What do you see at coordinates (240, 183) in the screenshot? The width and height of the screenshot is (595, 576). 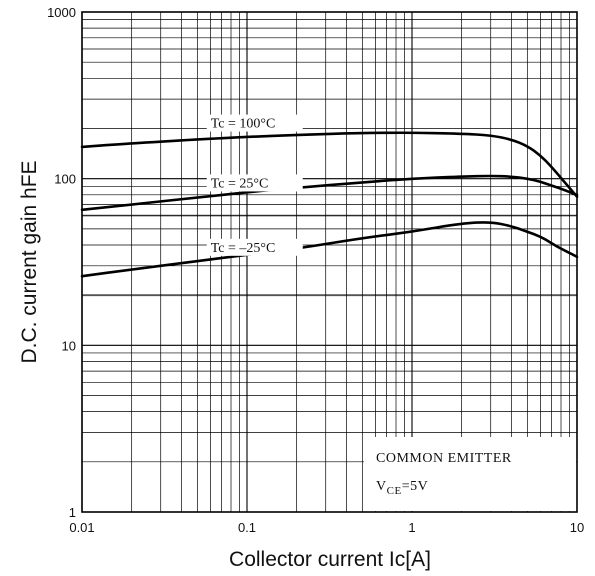 I see `series-label: Tc = 25°C` at bounding box center [240, 183].